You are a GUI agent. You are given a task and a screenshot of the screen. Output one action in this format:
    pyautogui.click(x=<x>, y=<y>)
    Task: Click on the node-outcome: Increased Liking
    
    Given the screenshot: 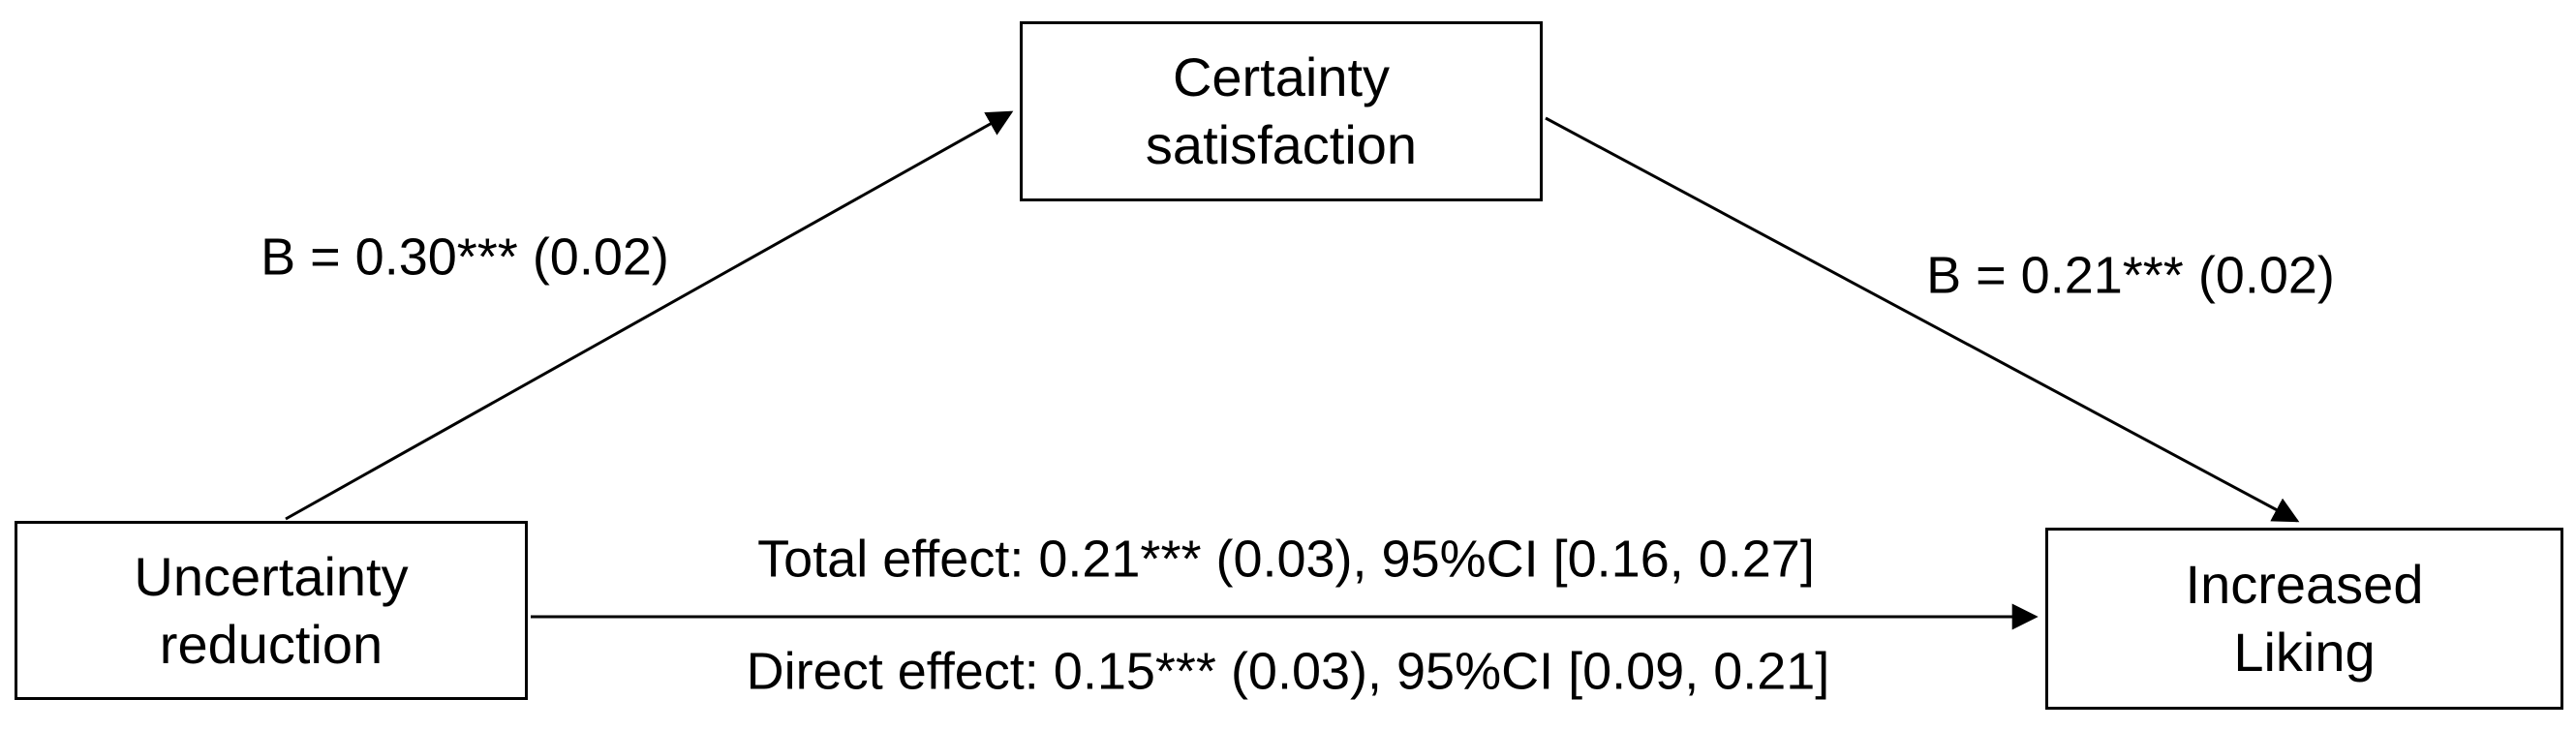 What is the action you would take?
    pyautogui.click(x=2304, y=619)
    